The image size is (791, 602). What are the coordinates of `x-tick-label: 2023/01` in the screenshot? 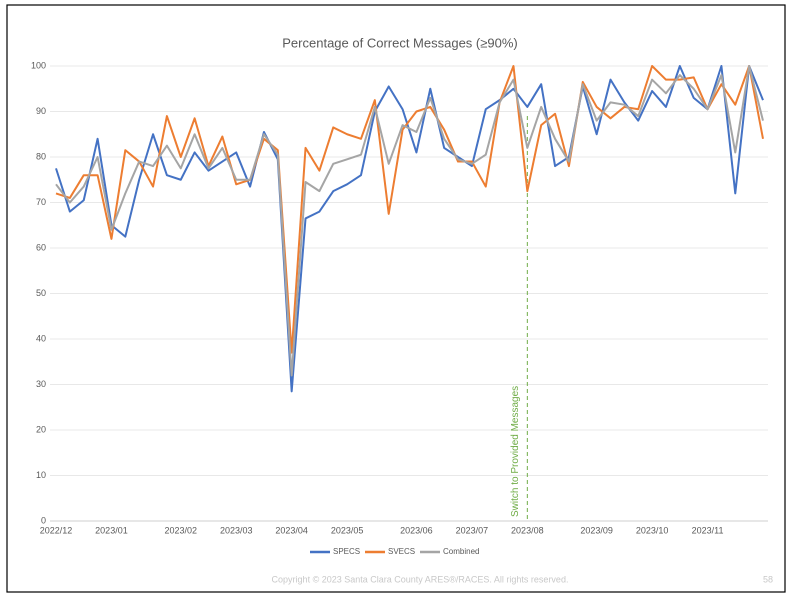 It's located at (111, 530).